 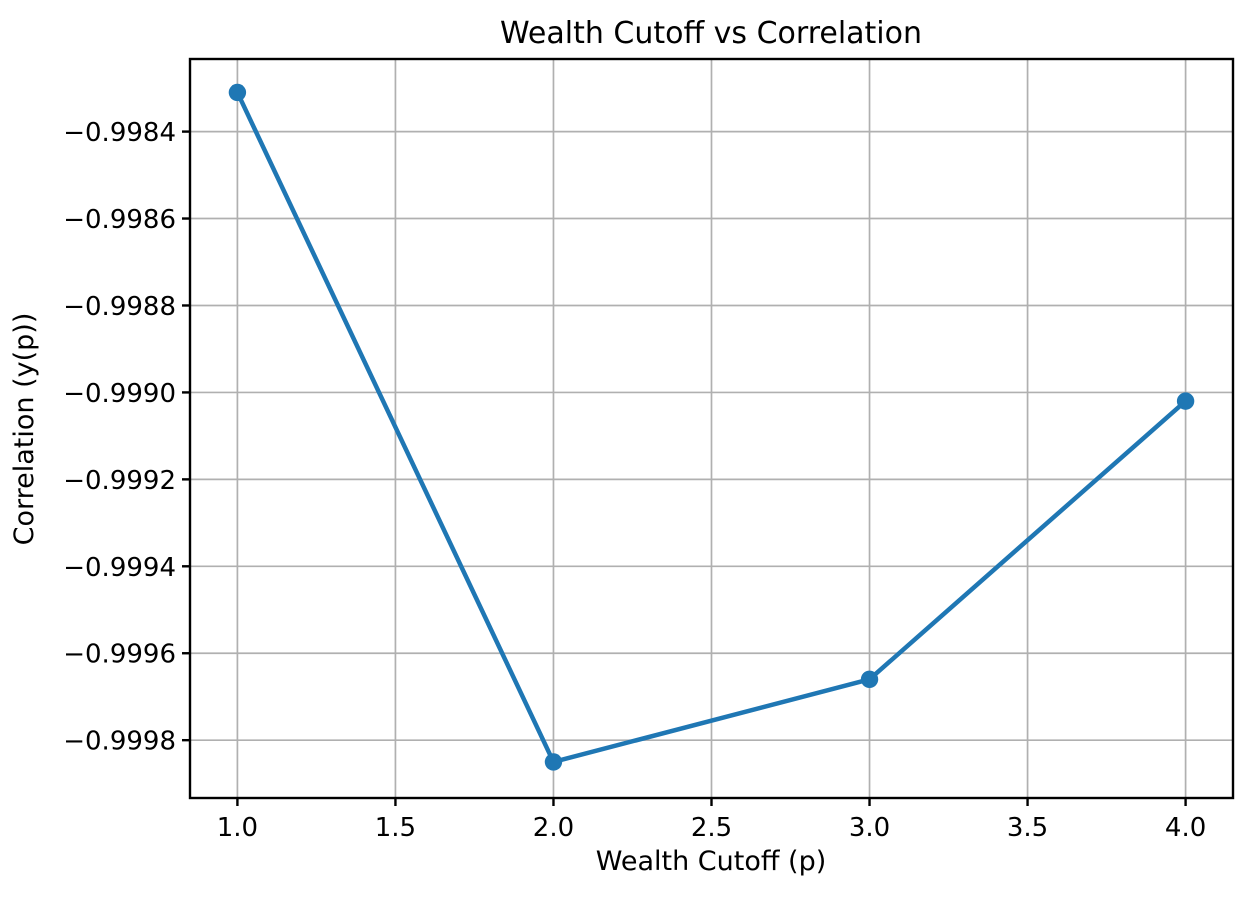 What do you see at coordinates (119, 568) in the screenshot?
I see `y-tick-label: −0.9994` at bounding box center [119, 568].